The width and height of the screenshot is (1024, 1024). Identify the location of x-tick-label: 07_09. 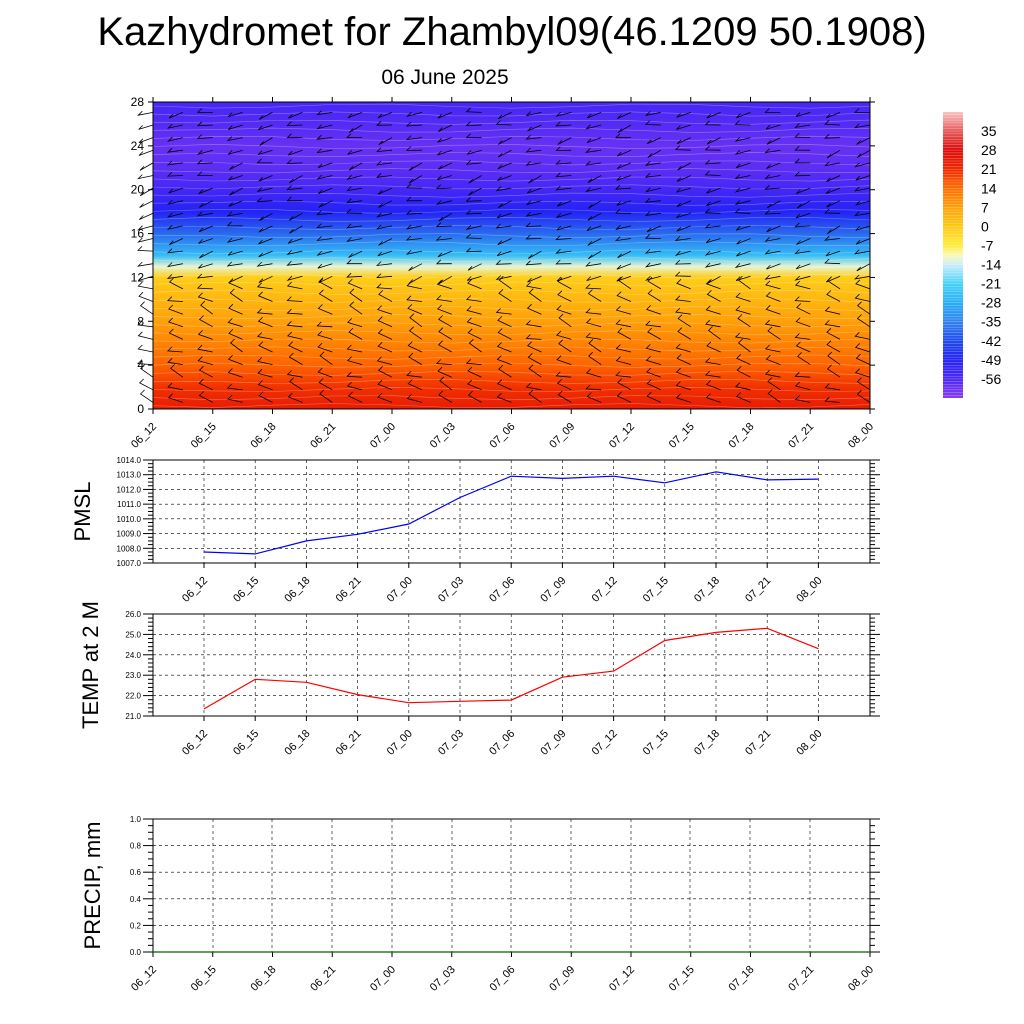
(562, 979).